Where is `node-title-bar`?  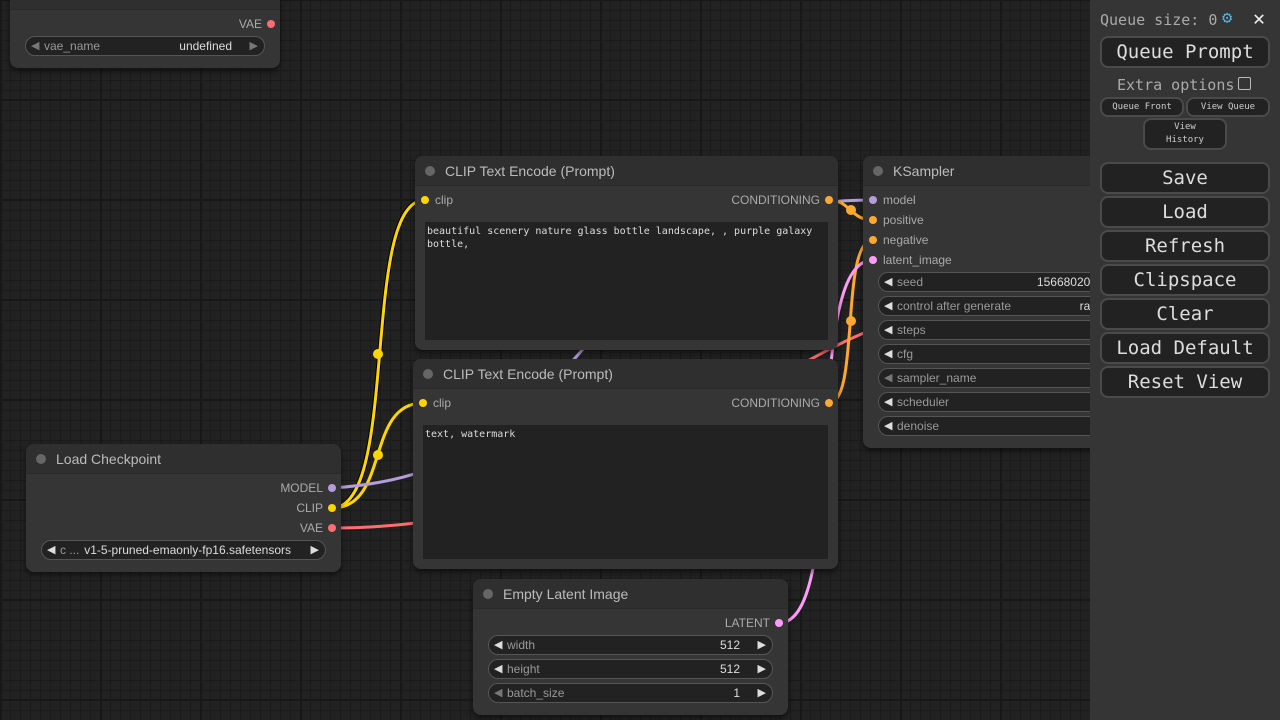
node-title-bar is located at coordinates (145, 5).